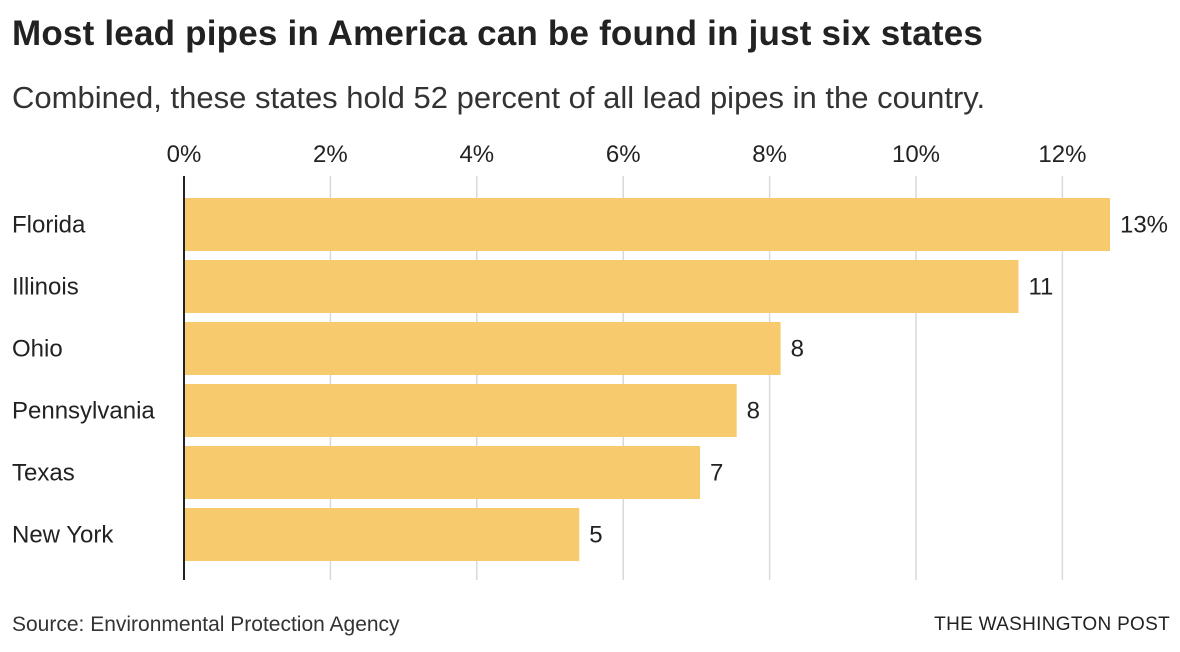  I want to click on data-label: 7, so click(716, 473).